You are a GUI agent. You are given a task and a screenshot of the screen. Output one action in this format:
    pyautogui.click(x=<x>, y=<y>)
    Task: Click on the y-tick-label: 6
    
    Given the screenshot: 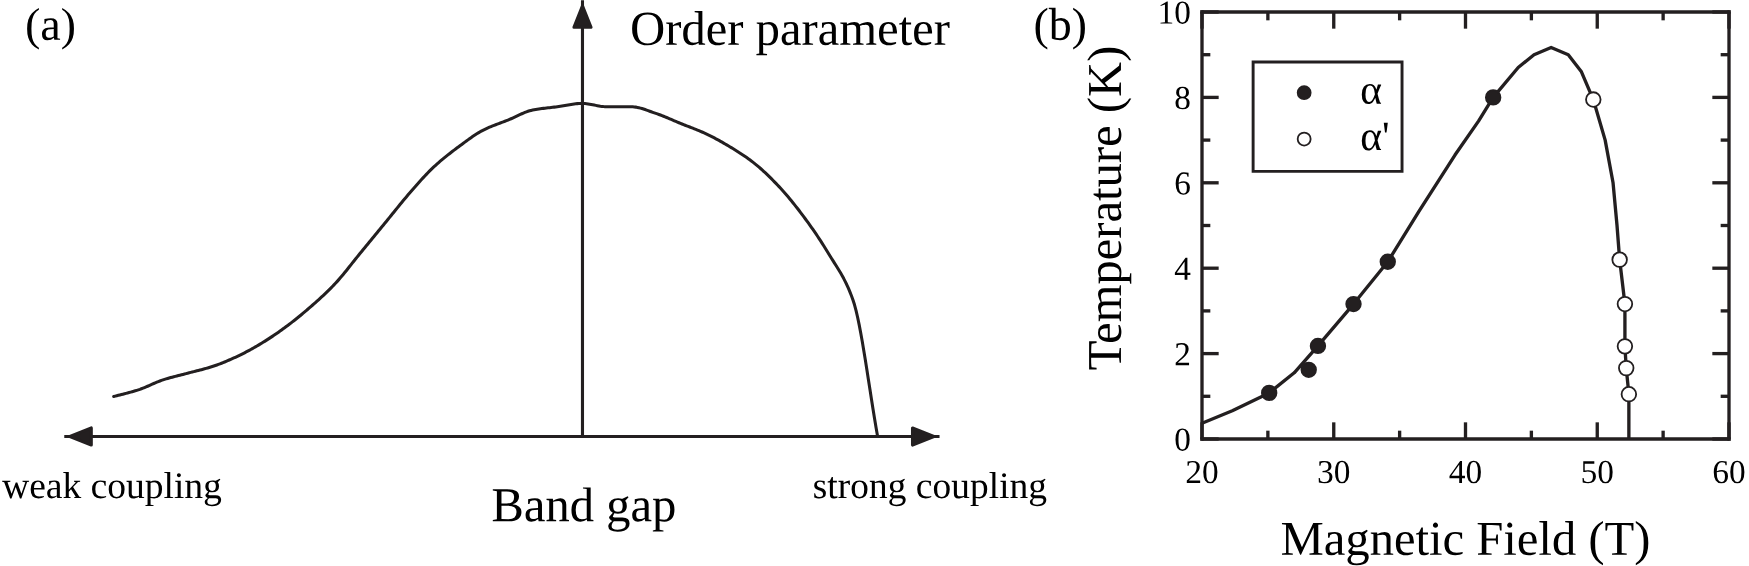 What is the action you would take?
    pyautogui.click(x=1182, y=183)
    